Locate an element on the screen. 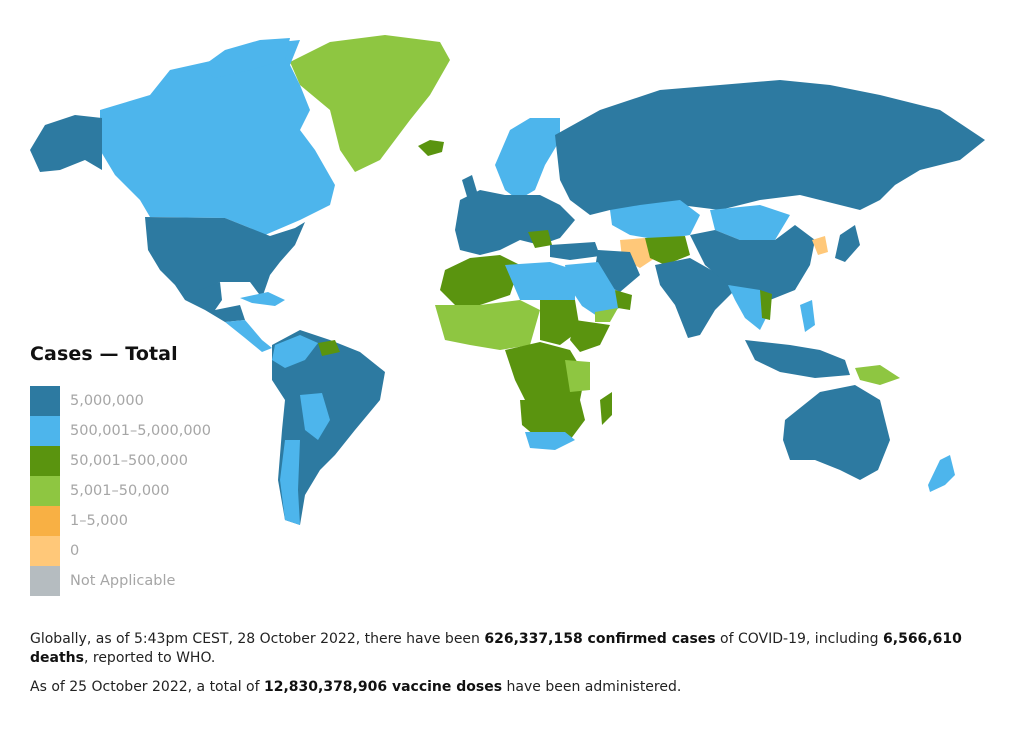 The width and height of the screenshot is (1024, 736). legend-label: 500,001–5,000,000 is located at coordinates (141, 431).